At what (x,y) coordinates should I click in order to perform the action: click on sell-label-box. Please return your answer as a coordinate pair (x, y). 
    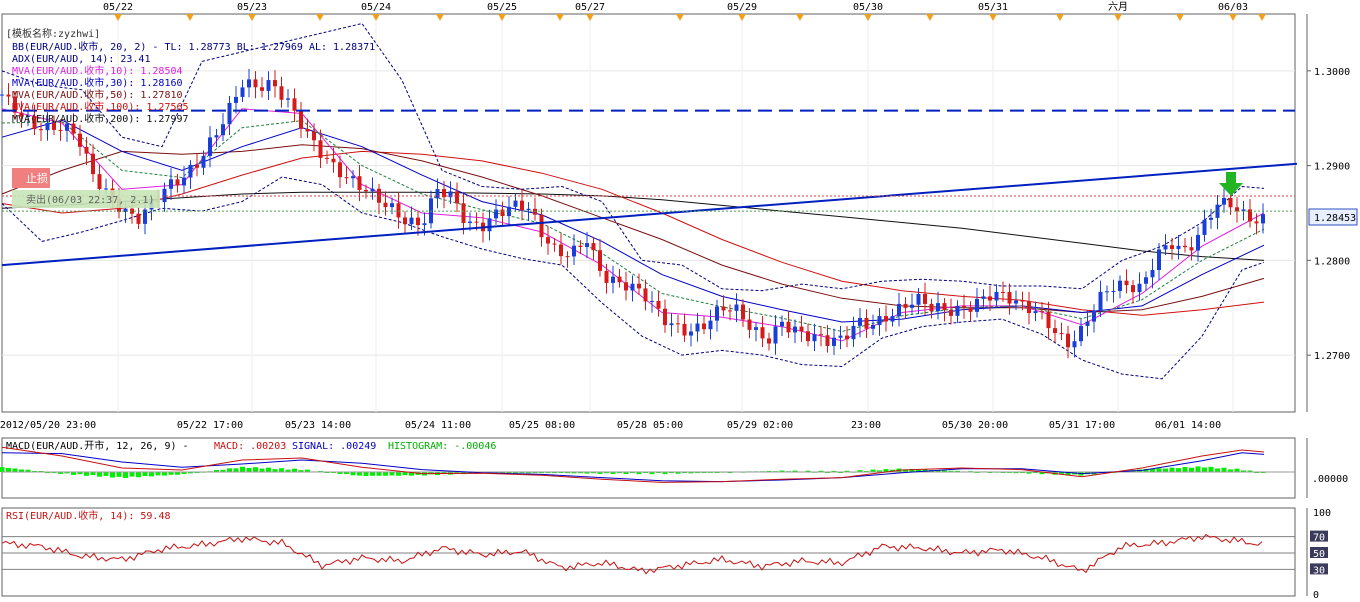
    Looking at the image, I should click on (86, 199).